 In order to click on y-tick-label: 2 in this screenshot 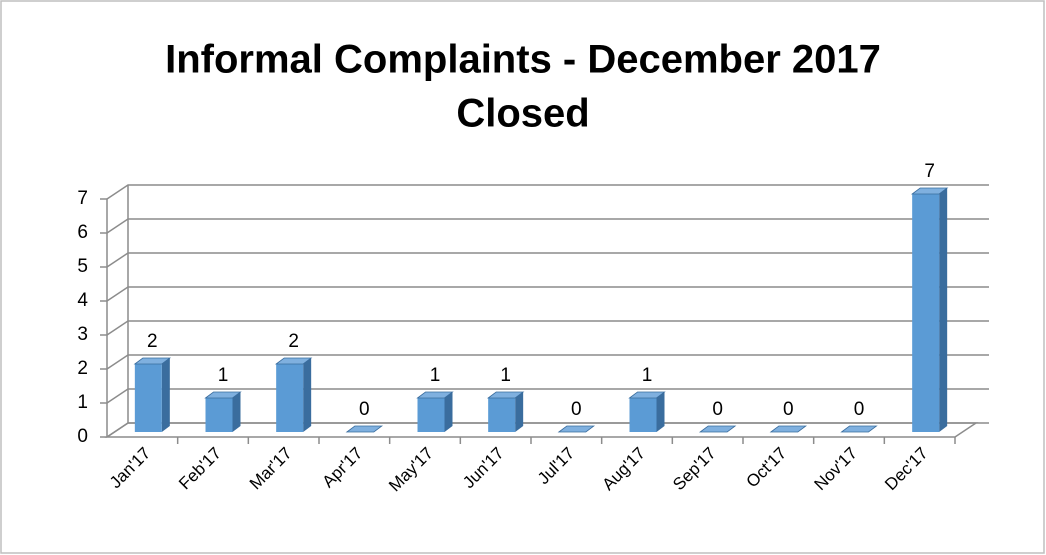, I will do `click(82, 368)`.